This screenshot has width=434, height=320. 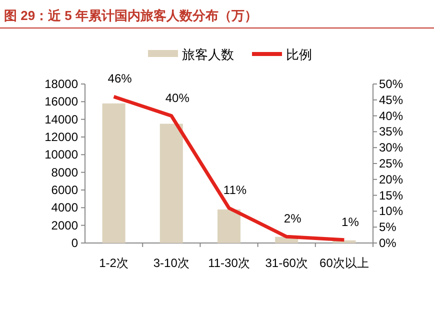 I want to click on y2-tick-label: 40%, so click(x=391, y=115).